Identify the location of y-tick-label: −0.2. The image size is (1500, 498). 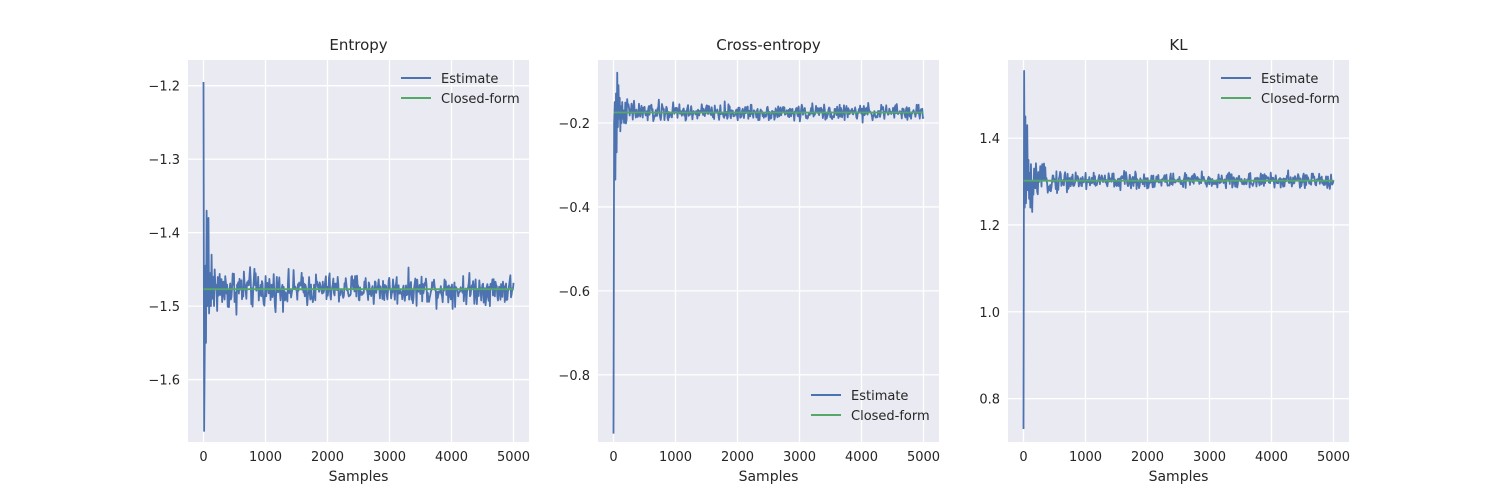
(574, 124).